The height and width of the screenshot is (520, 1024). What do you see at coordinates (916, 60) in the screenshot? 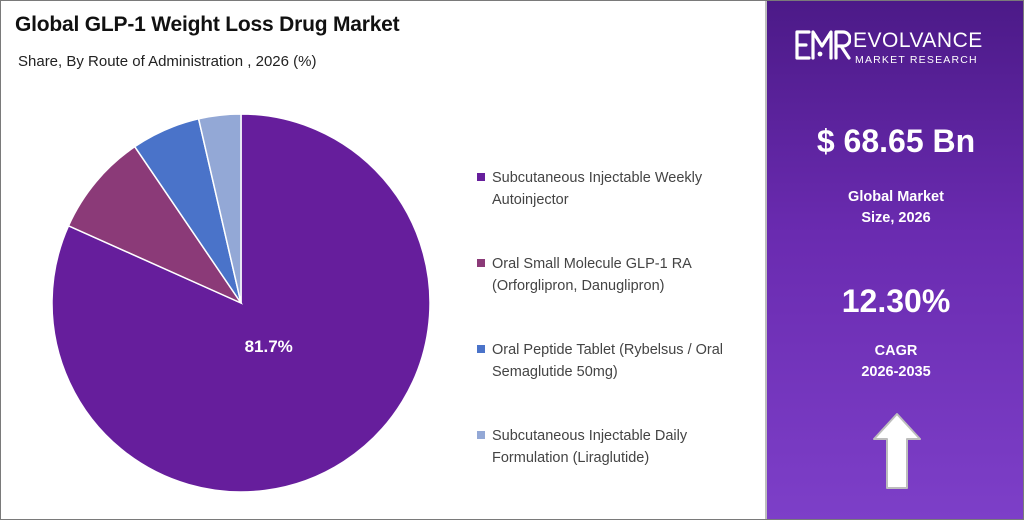
I see `brand-subtitle: MARKET RESEARCH` at bounding box center [916, 60].